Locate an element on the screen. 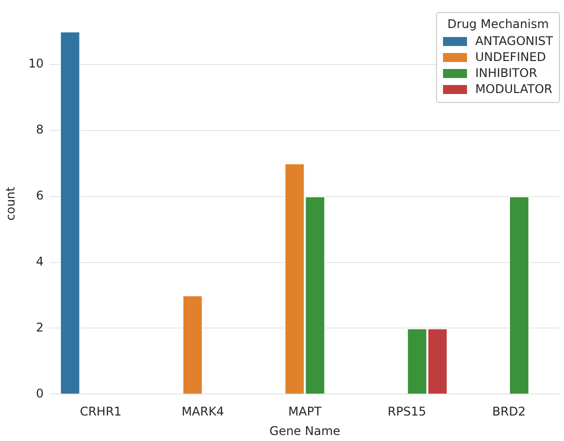  legend-label: UNDEFINED is located at coordinates (510, 57).